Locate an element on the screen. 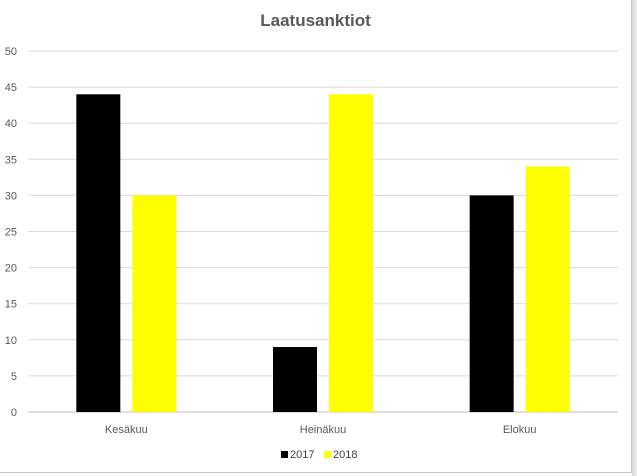  legend-swatch-2017 is located at coordinates (284, 454).